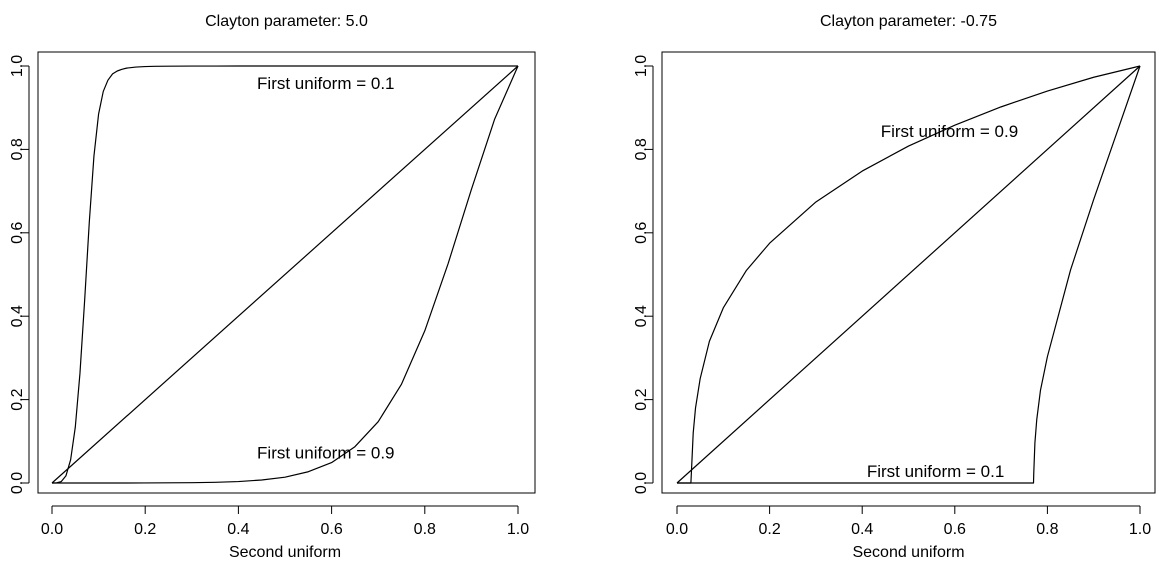 Image resolution: width=1162 pixels, height=567 pixels. What do you see at coordinates (286, 21) in the screenshot?
I see `chart-title: Clayton parameter: 5.0` at bounding box center [286, 21].